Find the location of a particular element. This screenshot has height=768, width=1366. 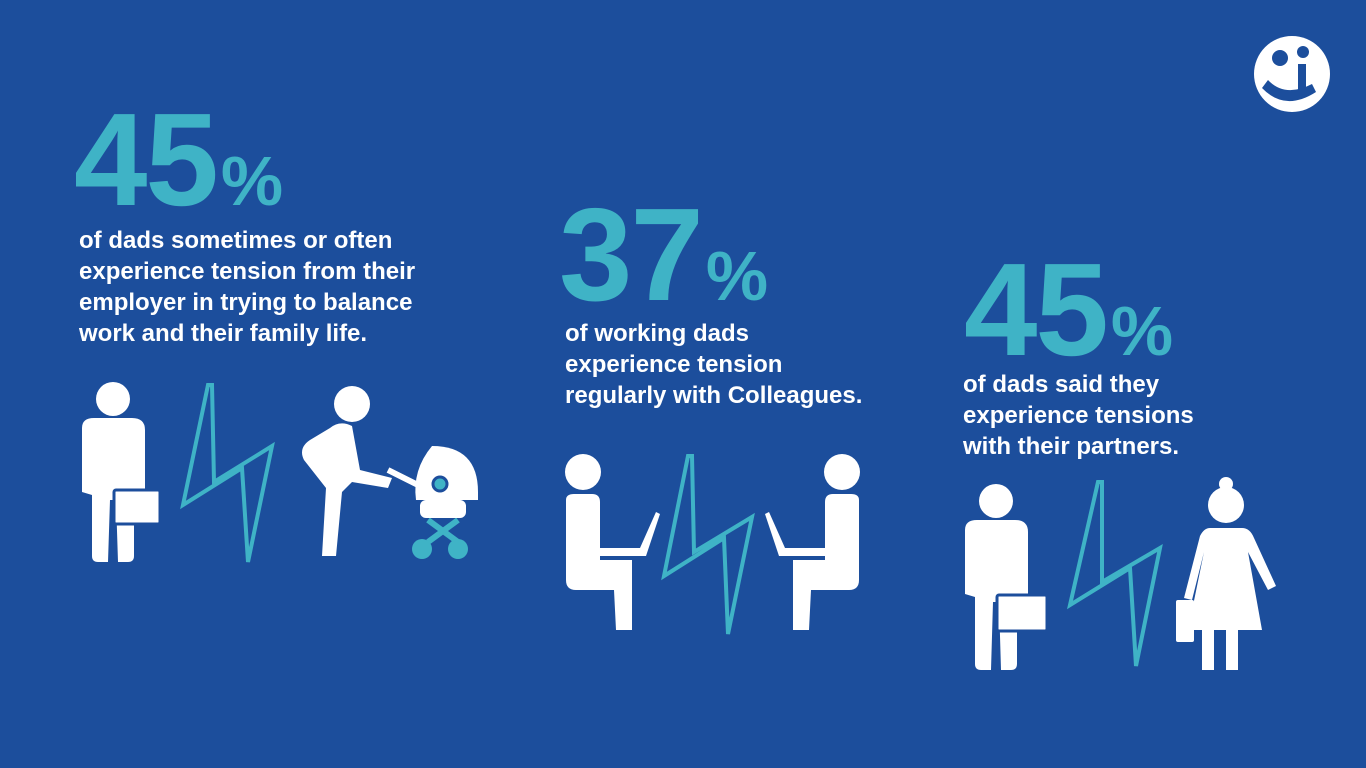

stat-description: of dads sometimes or often is located at coordinates (235, 240).